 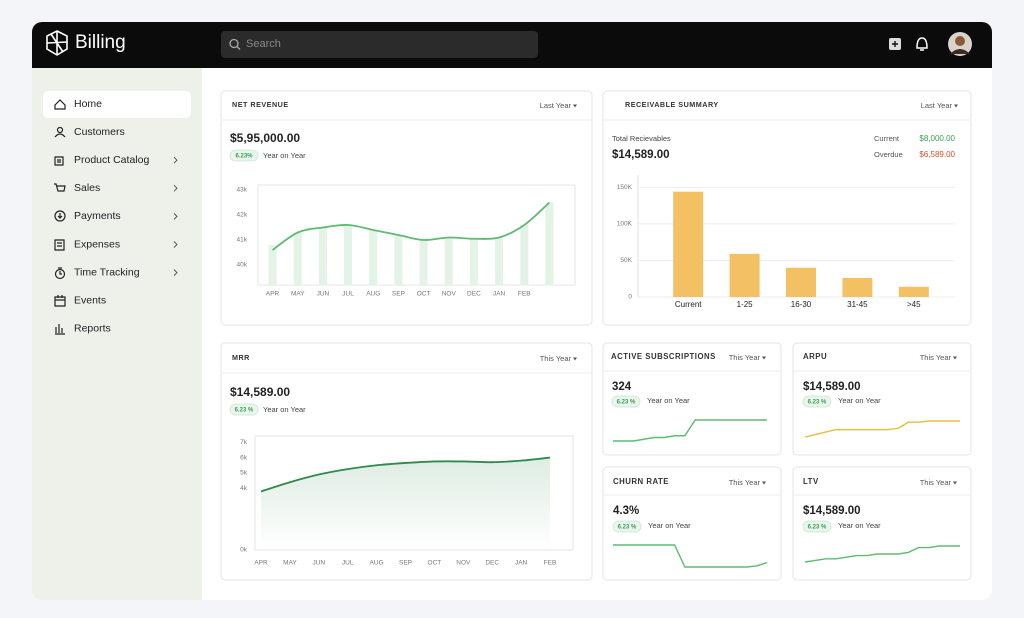 I want to click on total-label: Total Recievables, so click(x=641, y=138).